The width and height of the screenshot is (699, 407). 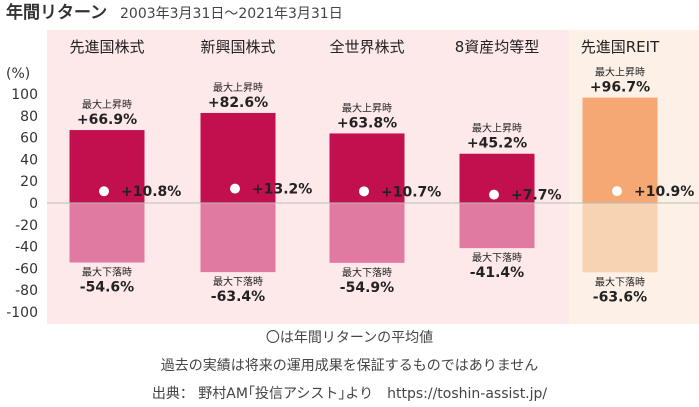 What do you see at coordinates (18, 74) in the screenshot?
I see `y-axis-unit: (%)` at bounding box center [18, 74].